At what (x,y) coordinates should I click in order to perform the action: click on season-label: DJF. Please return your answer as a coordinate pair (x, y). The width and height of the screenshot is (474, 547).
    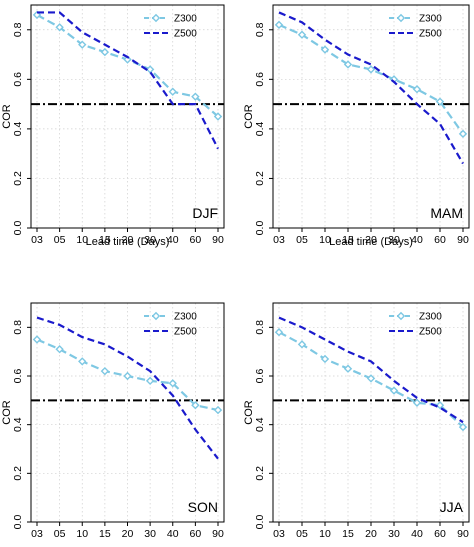
    Looking at the image, I should click on (205, 213).